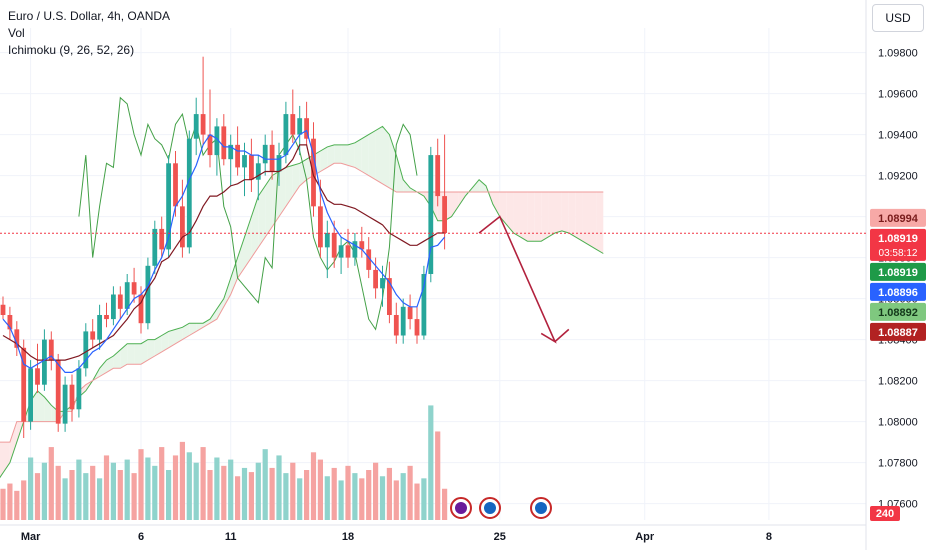 Image resolution: width=932 pixels, height=555 pixels. I want to click on price-axis-label-text: 1.08994, so click(898, 219).